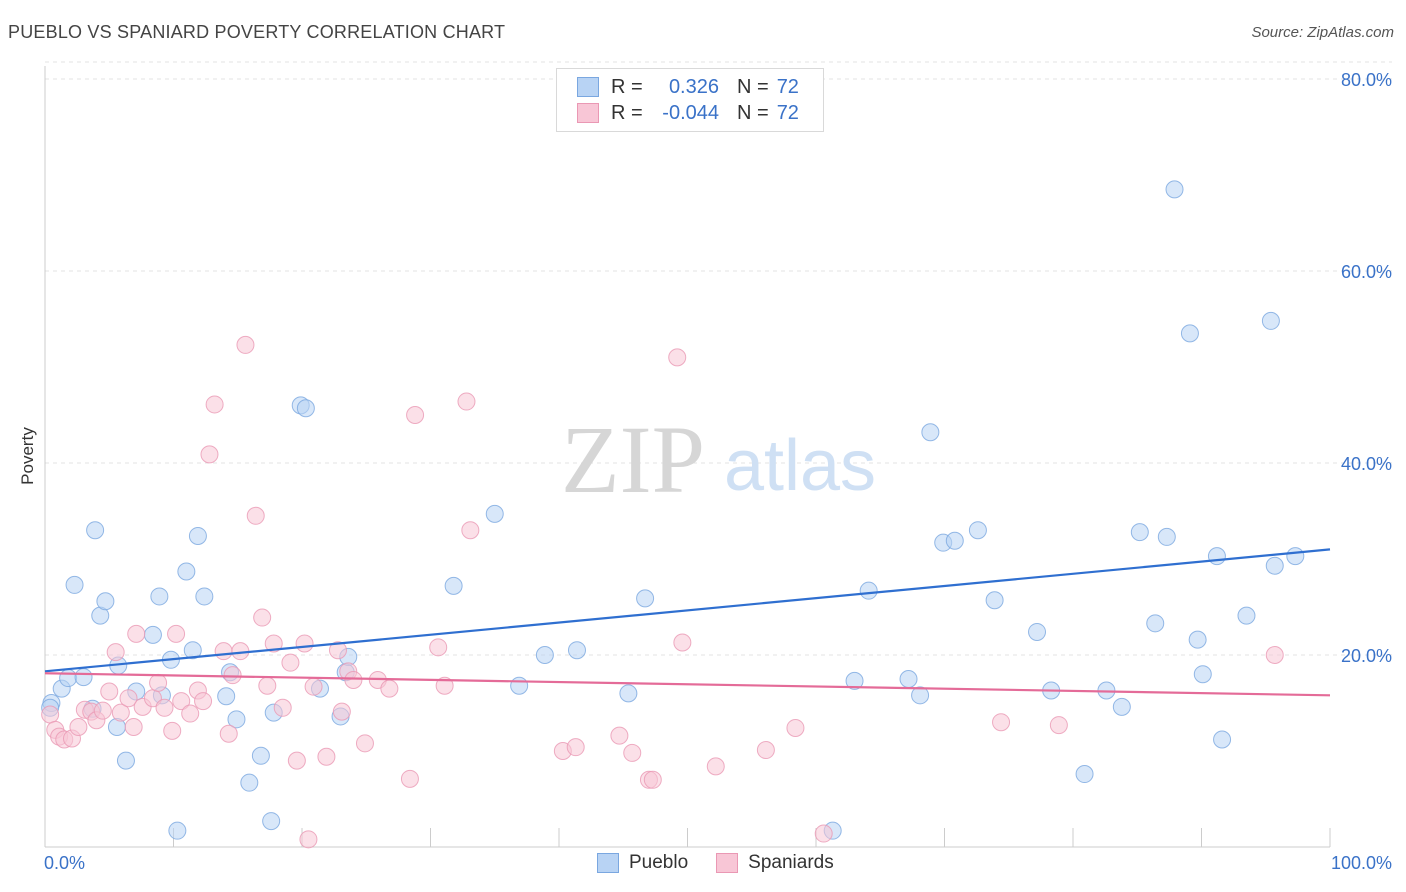  What do you see at coordinates (627, 112) in the screenshot?
I see `spaniards-r-label: R =` at bounding box center [627, 112].